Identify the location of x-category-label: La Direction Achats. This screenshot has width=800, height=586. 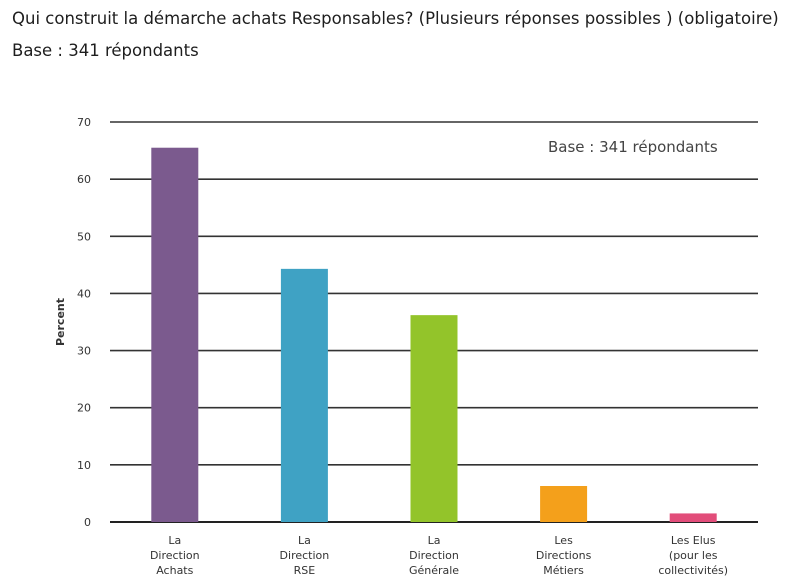
(175, 555).